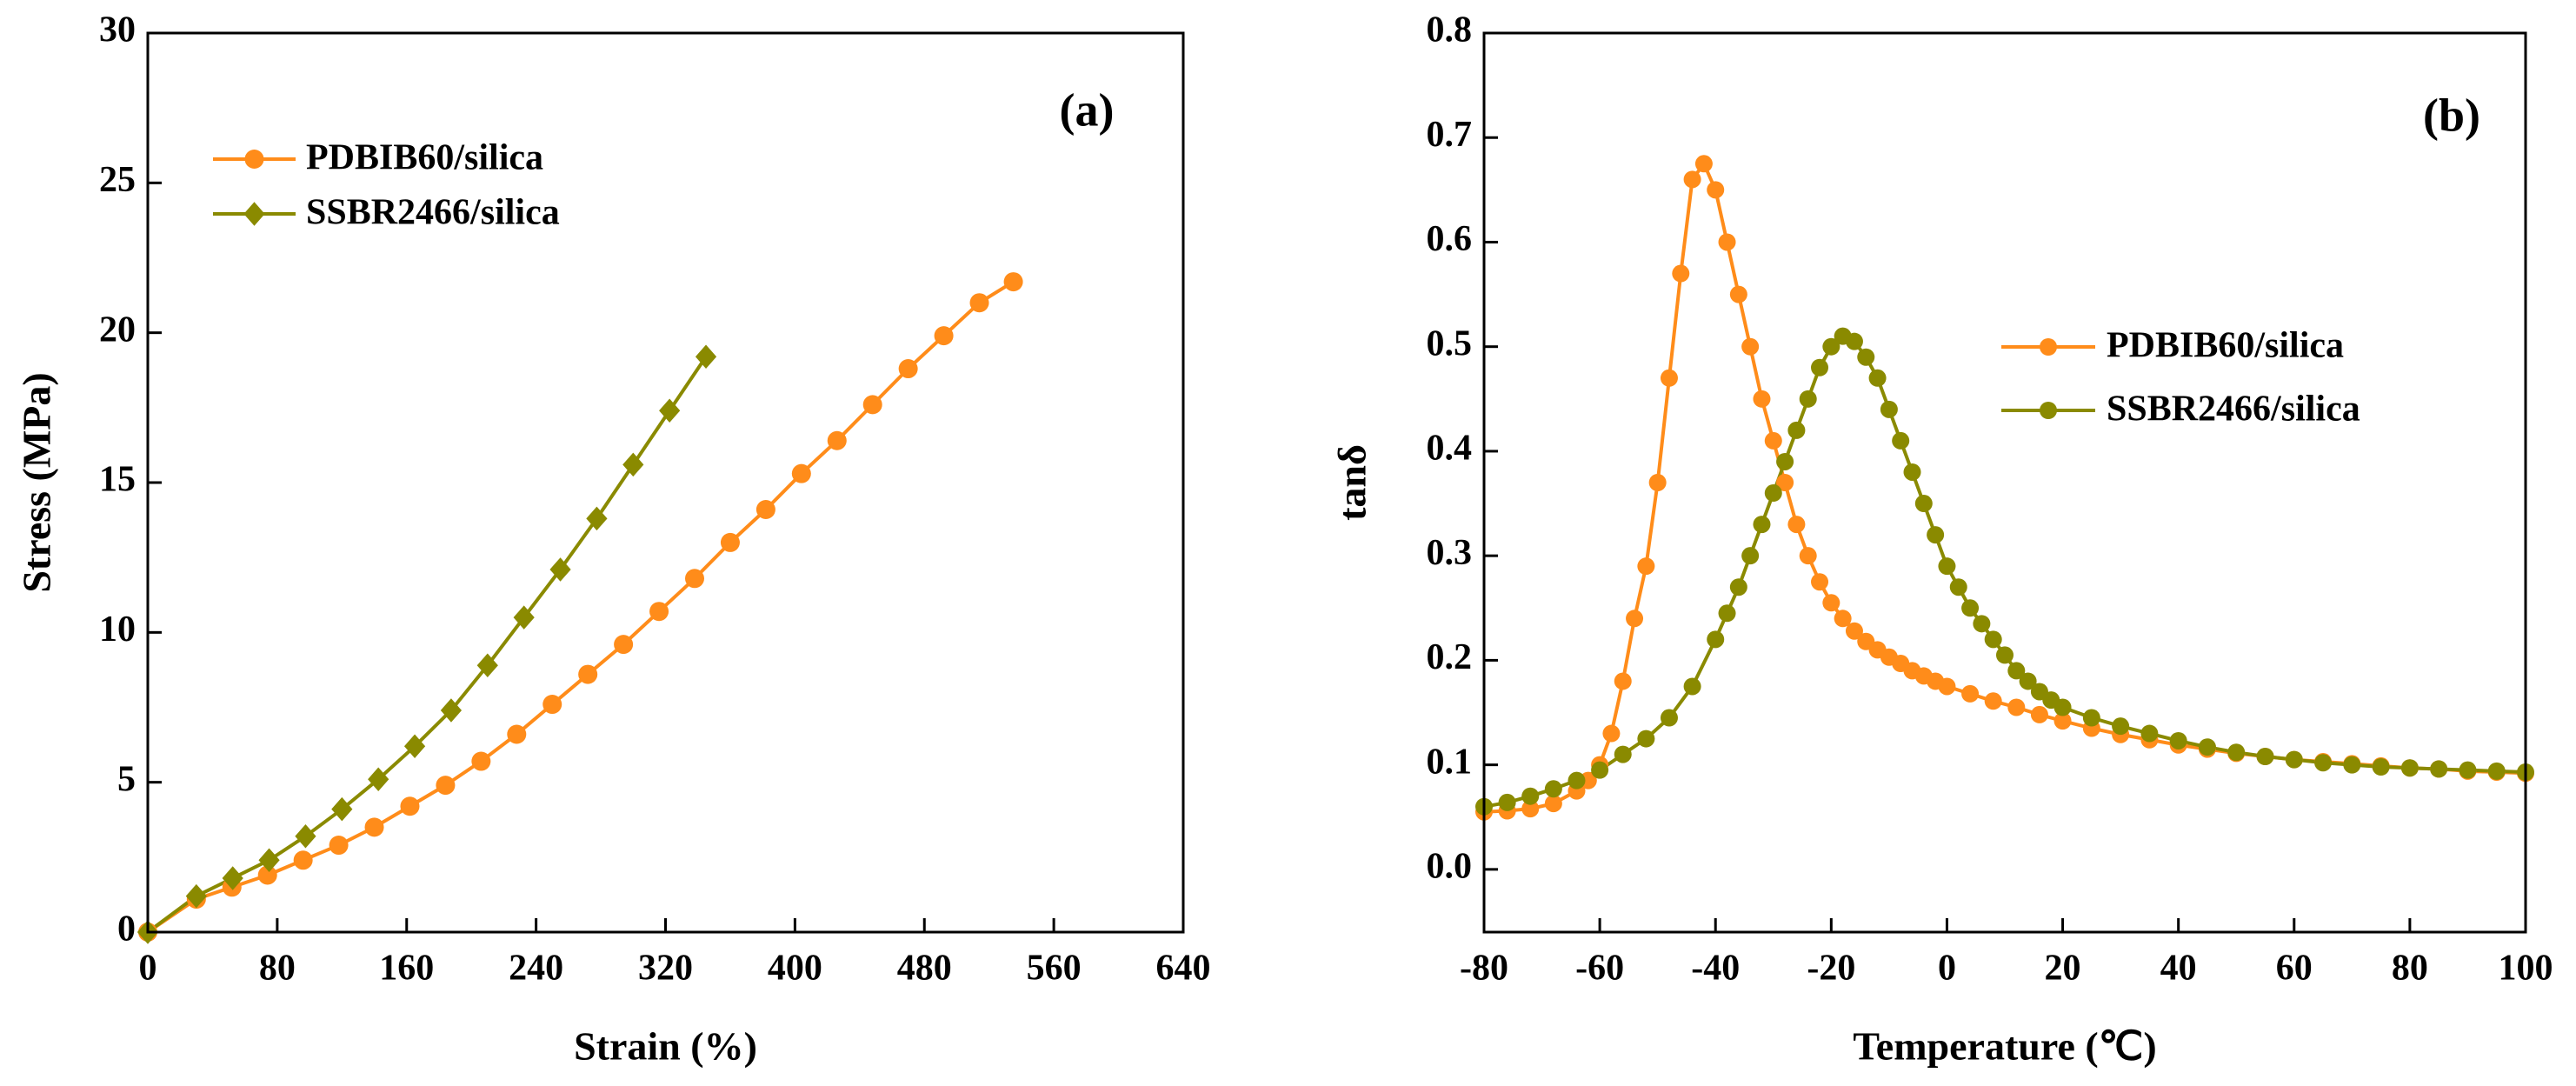 The image size is (2576, 1086). Describe the element at coordinates (2233, 410) in the screenshot. I see `legend-label: SSBR2466/silica` at that location.